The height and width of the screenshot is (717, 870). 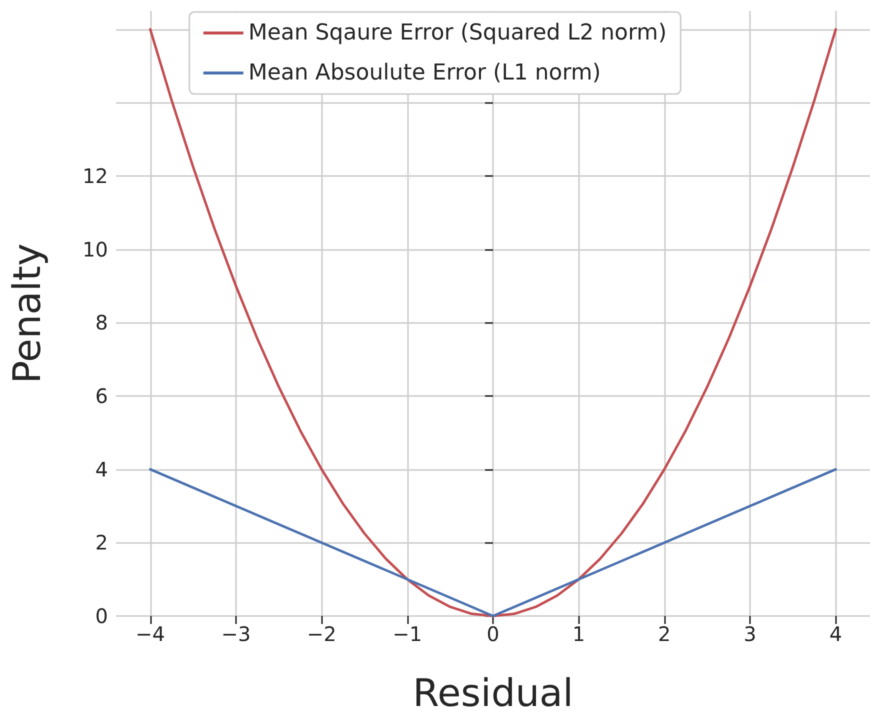 What do you see at coordinates (101, 616) in the screenshot?
I see `y-tick-label: 0` at bounding box center [101, 616].